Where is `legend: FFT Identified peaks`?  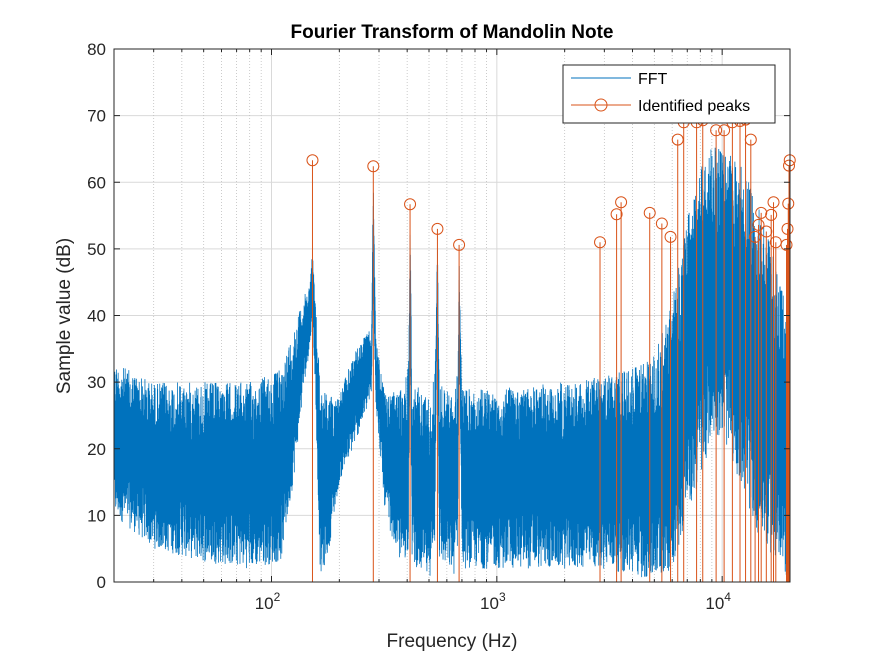 legend: FFT Identified peaks is located at coordinates (669, 94).